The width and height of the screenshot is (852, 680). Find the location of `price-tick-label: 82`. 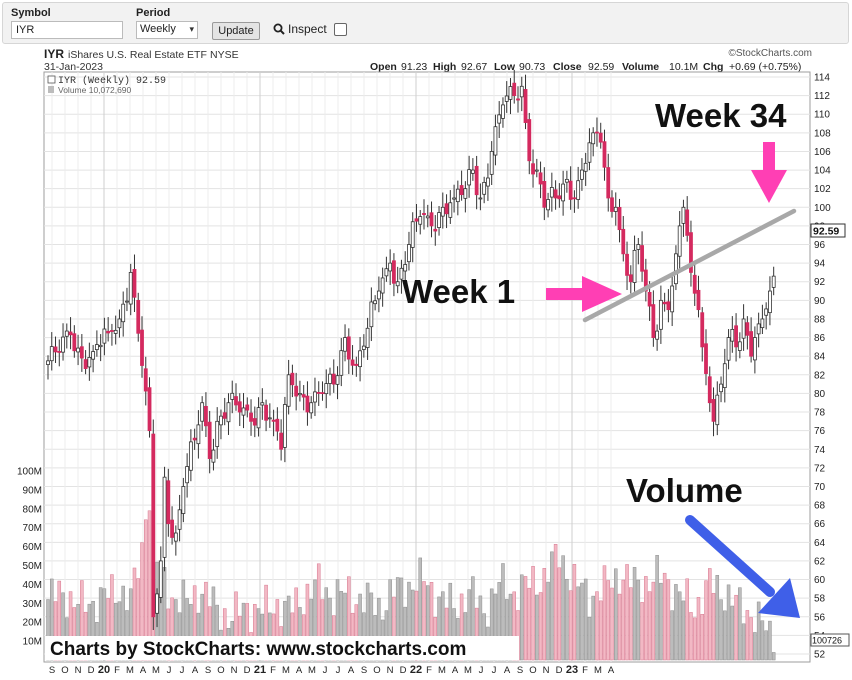

price-tick-label: 82 is located at coordinates (820, 375).